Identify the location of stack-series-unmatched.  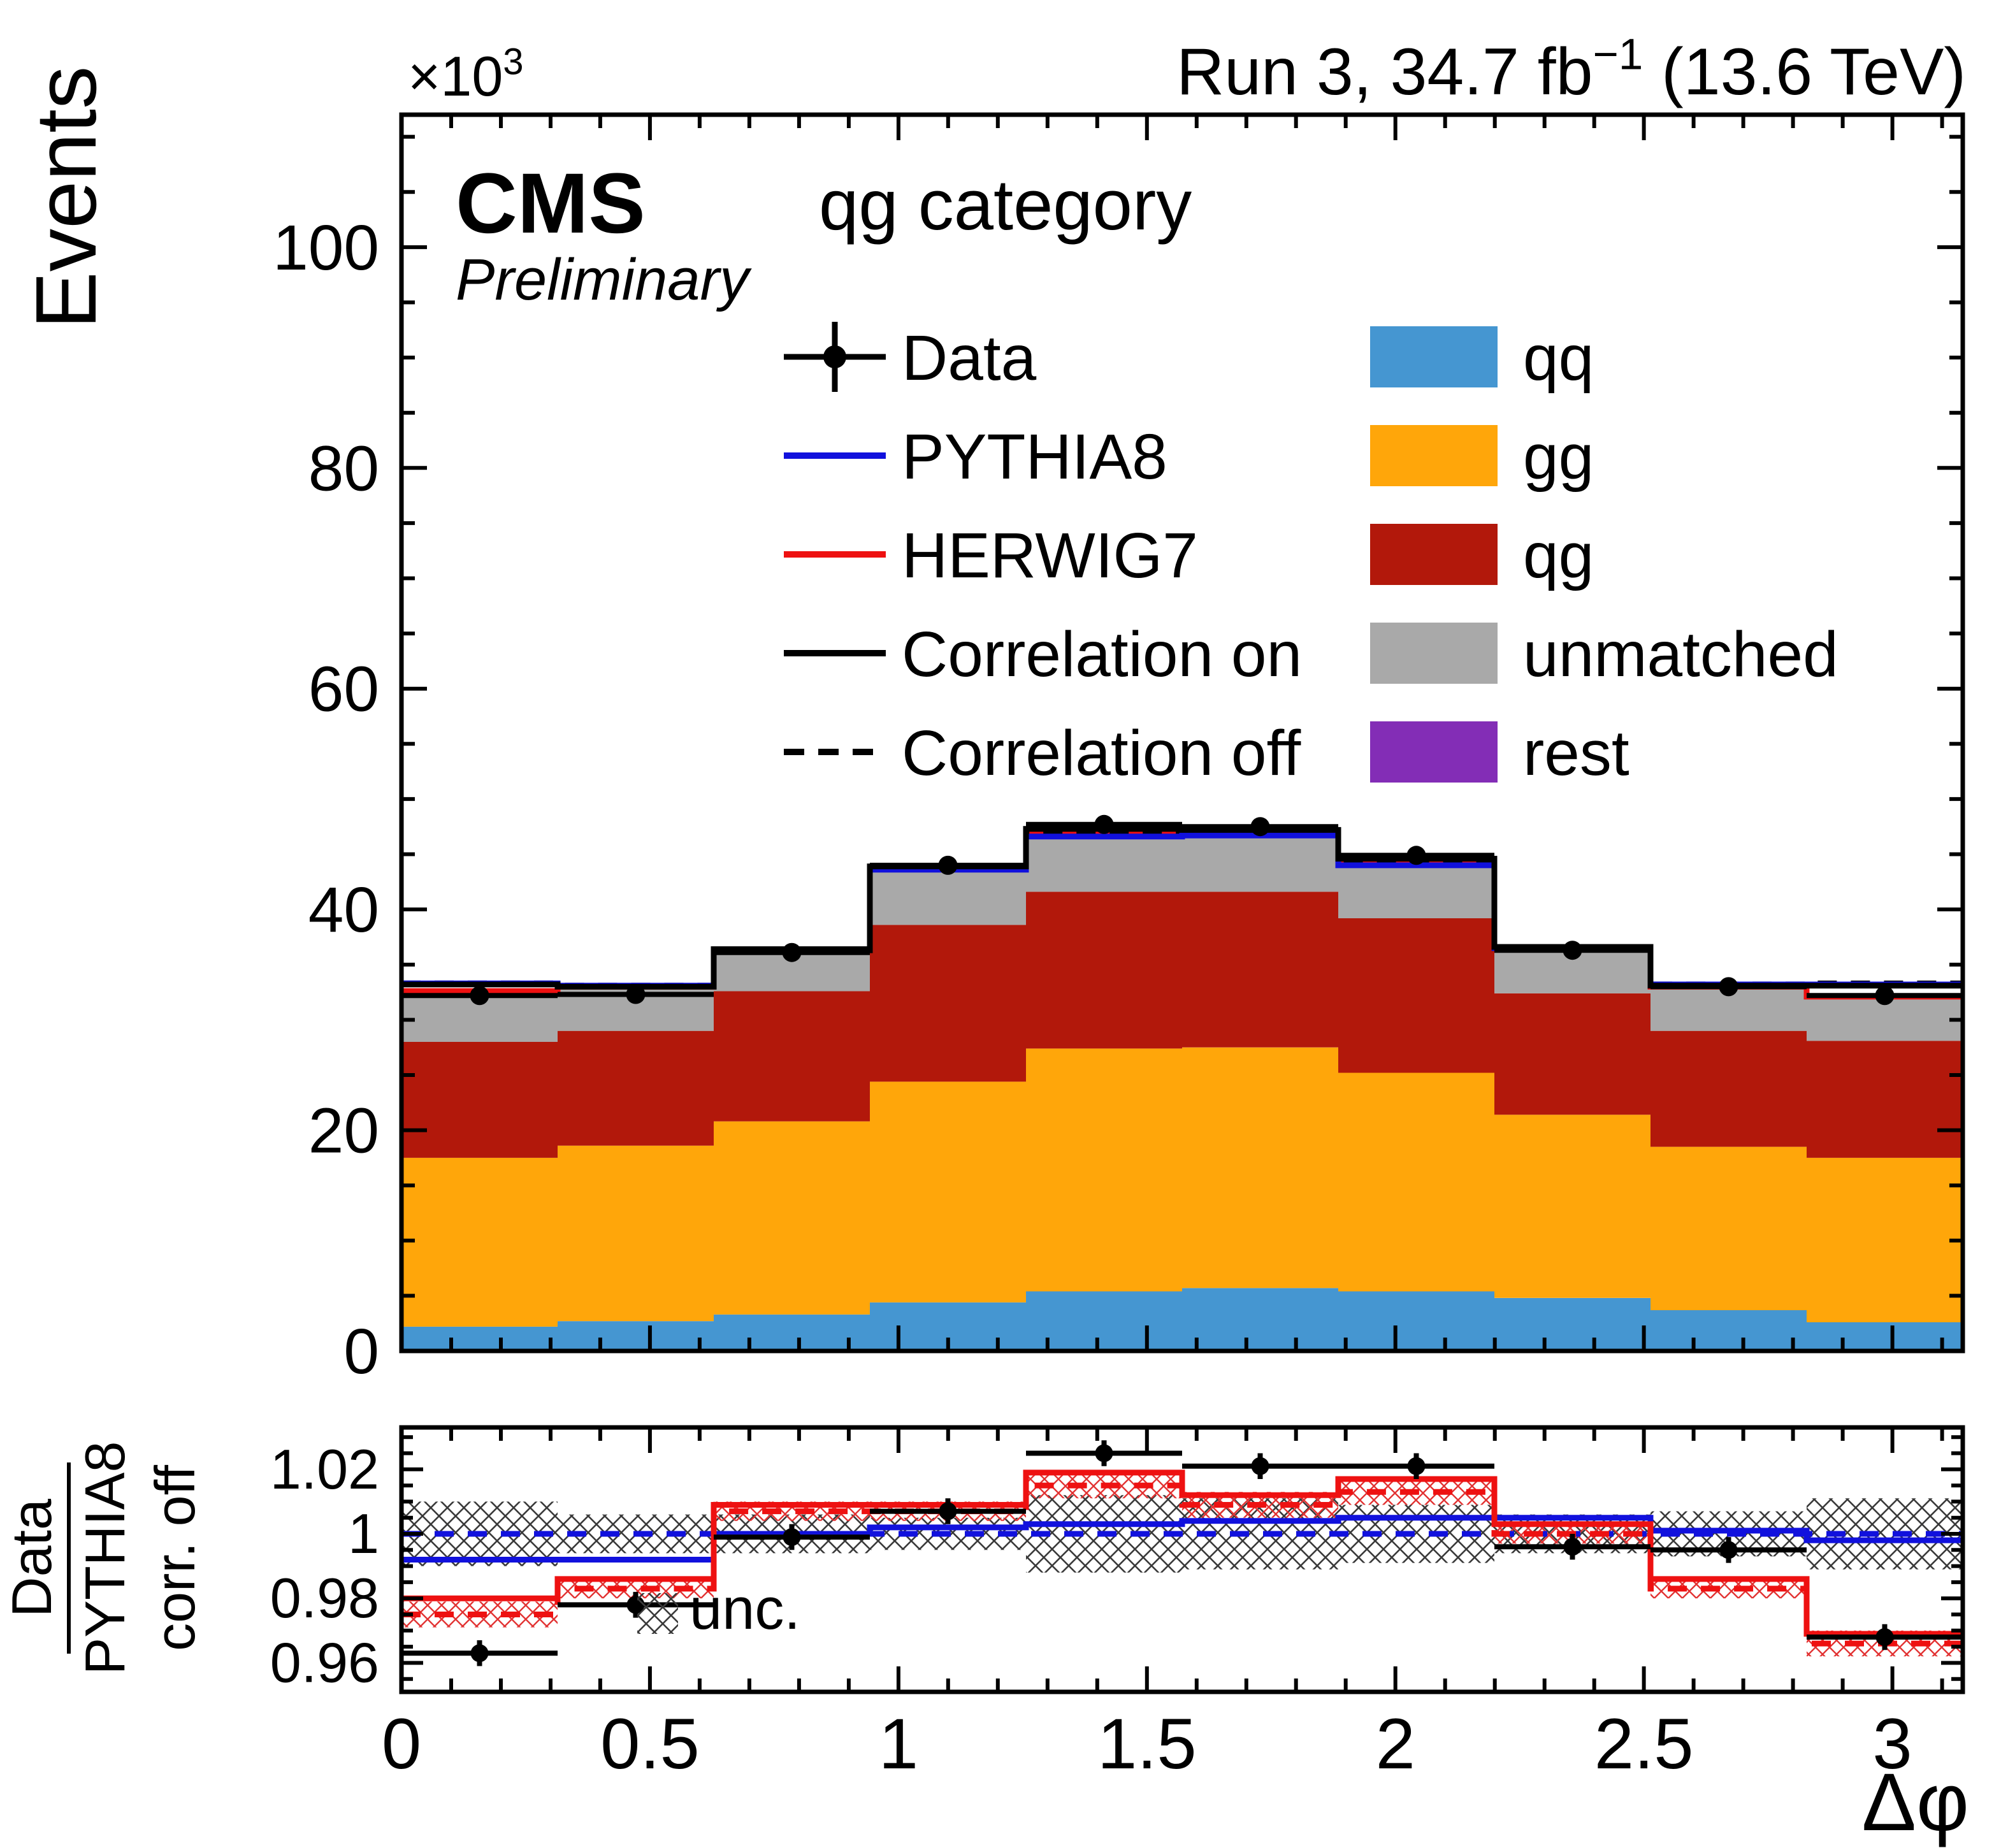
(1182, 939).